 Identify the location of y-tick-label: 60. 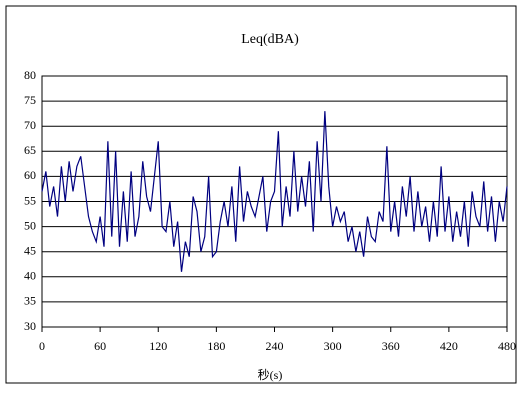
(30, 175).